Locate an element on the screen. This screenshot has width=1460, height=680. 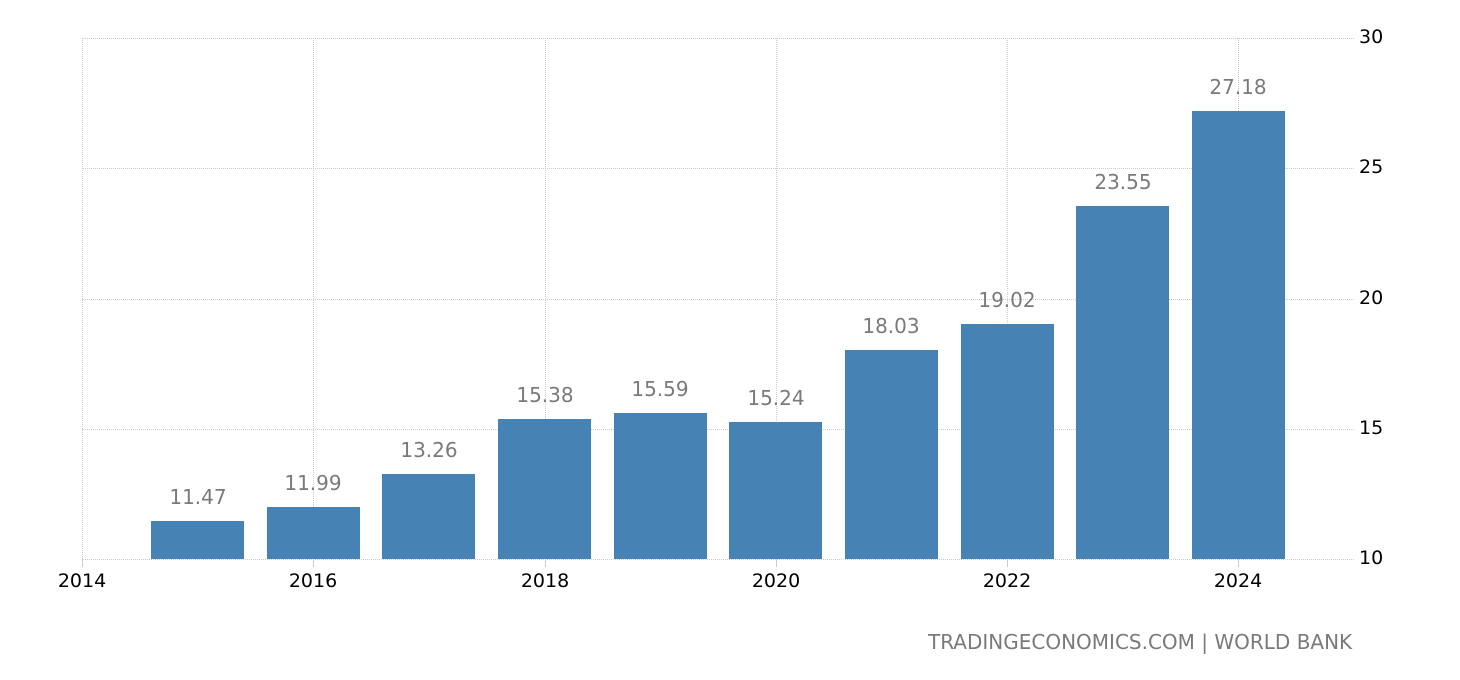
value-label-2022: 19.02 is located at coordinates (1007, 300).